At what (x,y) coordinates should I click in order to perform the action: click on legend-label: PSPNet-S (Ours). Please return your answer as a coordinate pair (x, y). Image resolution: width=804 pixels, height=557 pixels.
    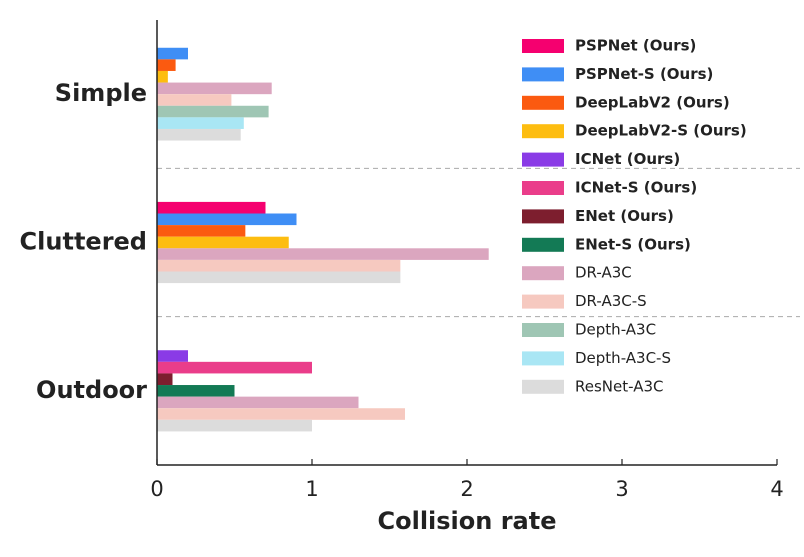
    Looking at the image, I should click on (644, 74).